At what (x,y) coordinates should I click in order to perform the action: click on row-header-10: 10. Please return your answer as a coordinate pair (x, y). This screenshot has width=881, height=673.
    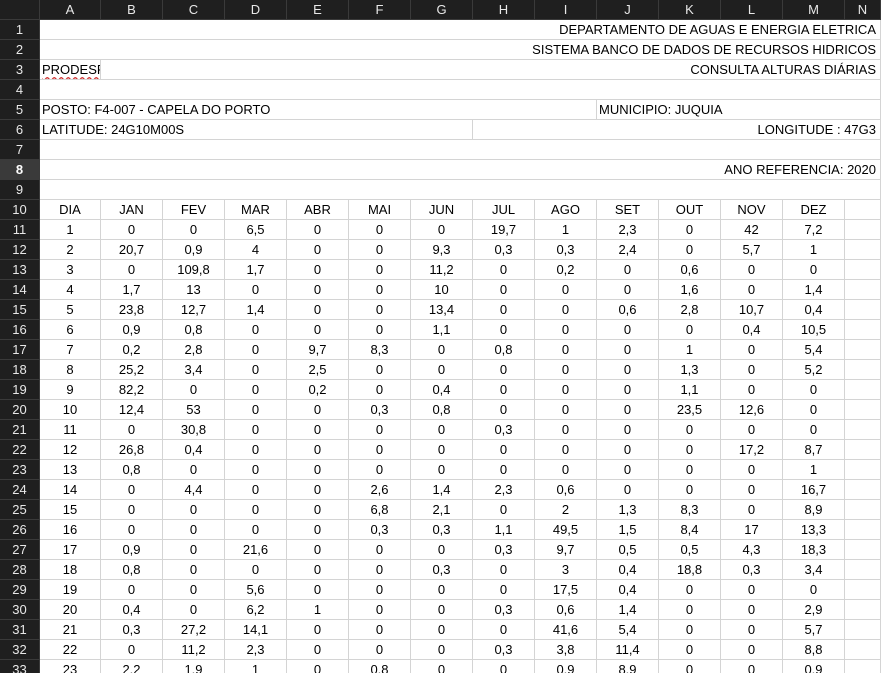
    Looking at the image, I should click on (20, 210).